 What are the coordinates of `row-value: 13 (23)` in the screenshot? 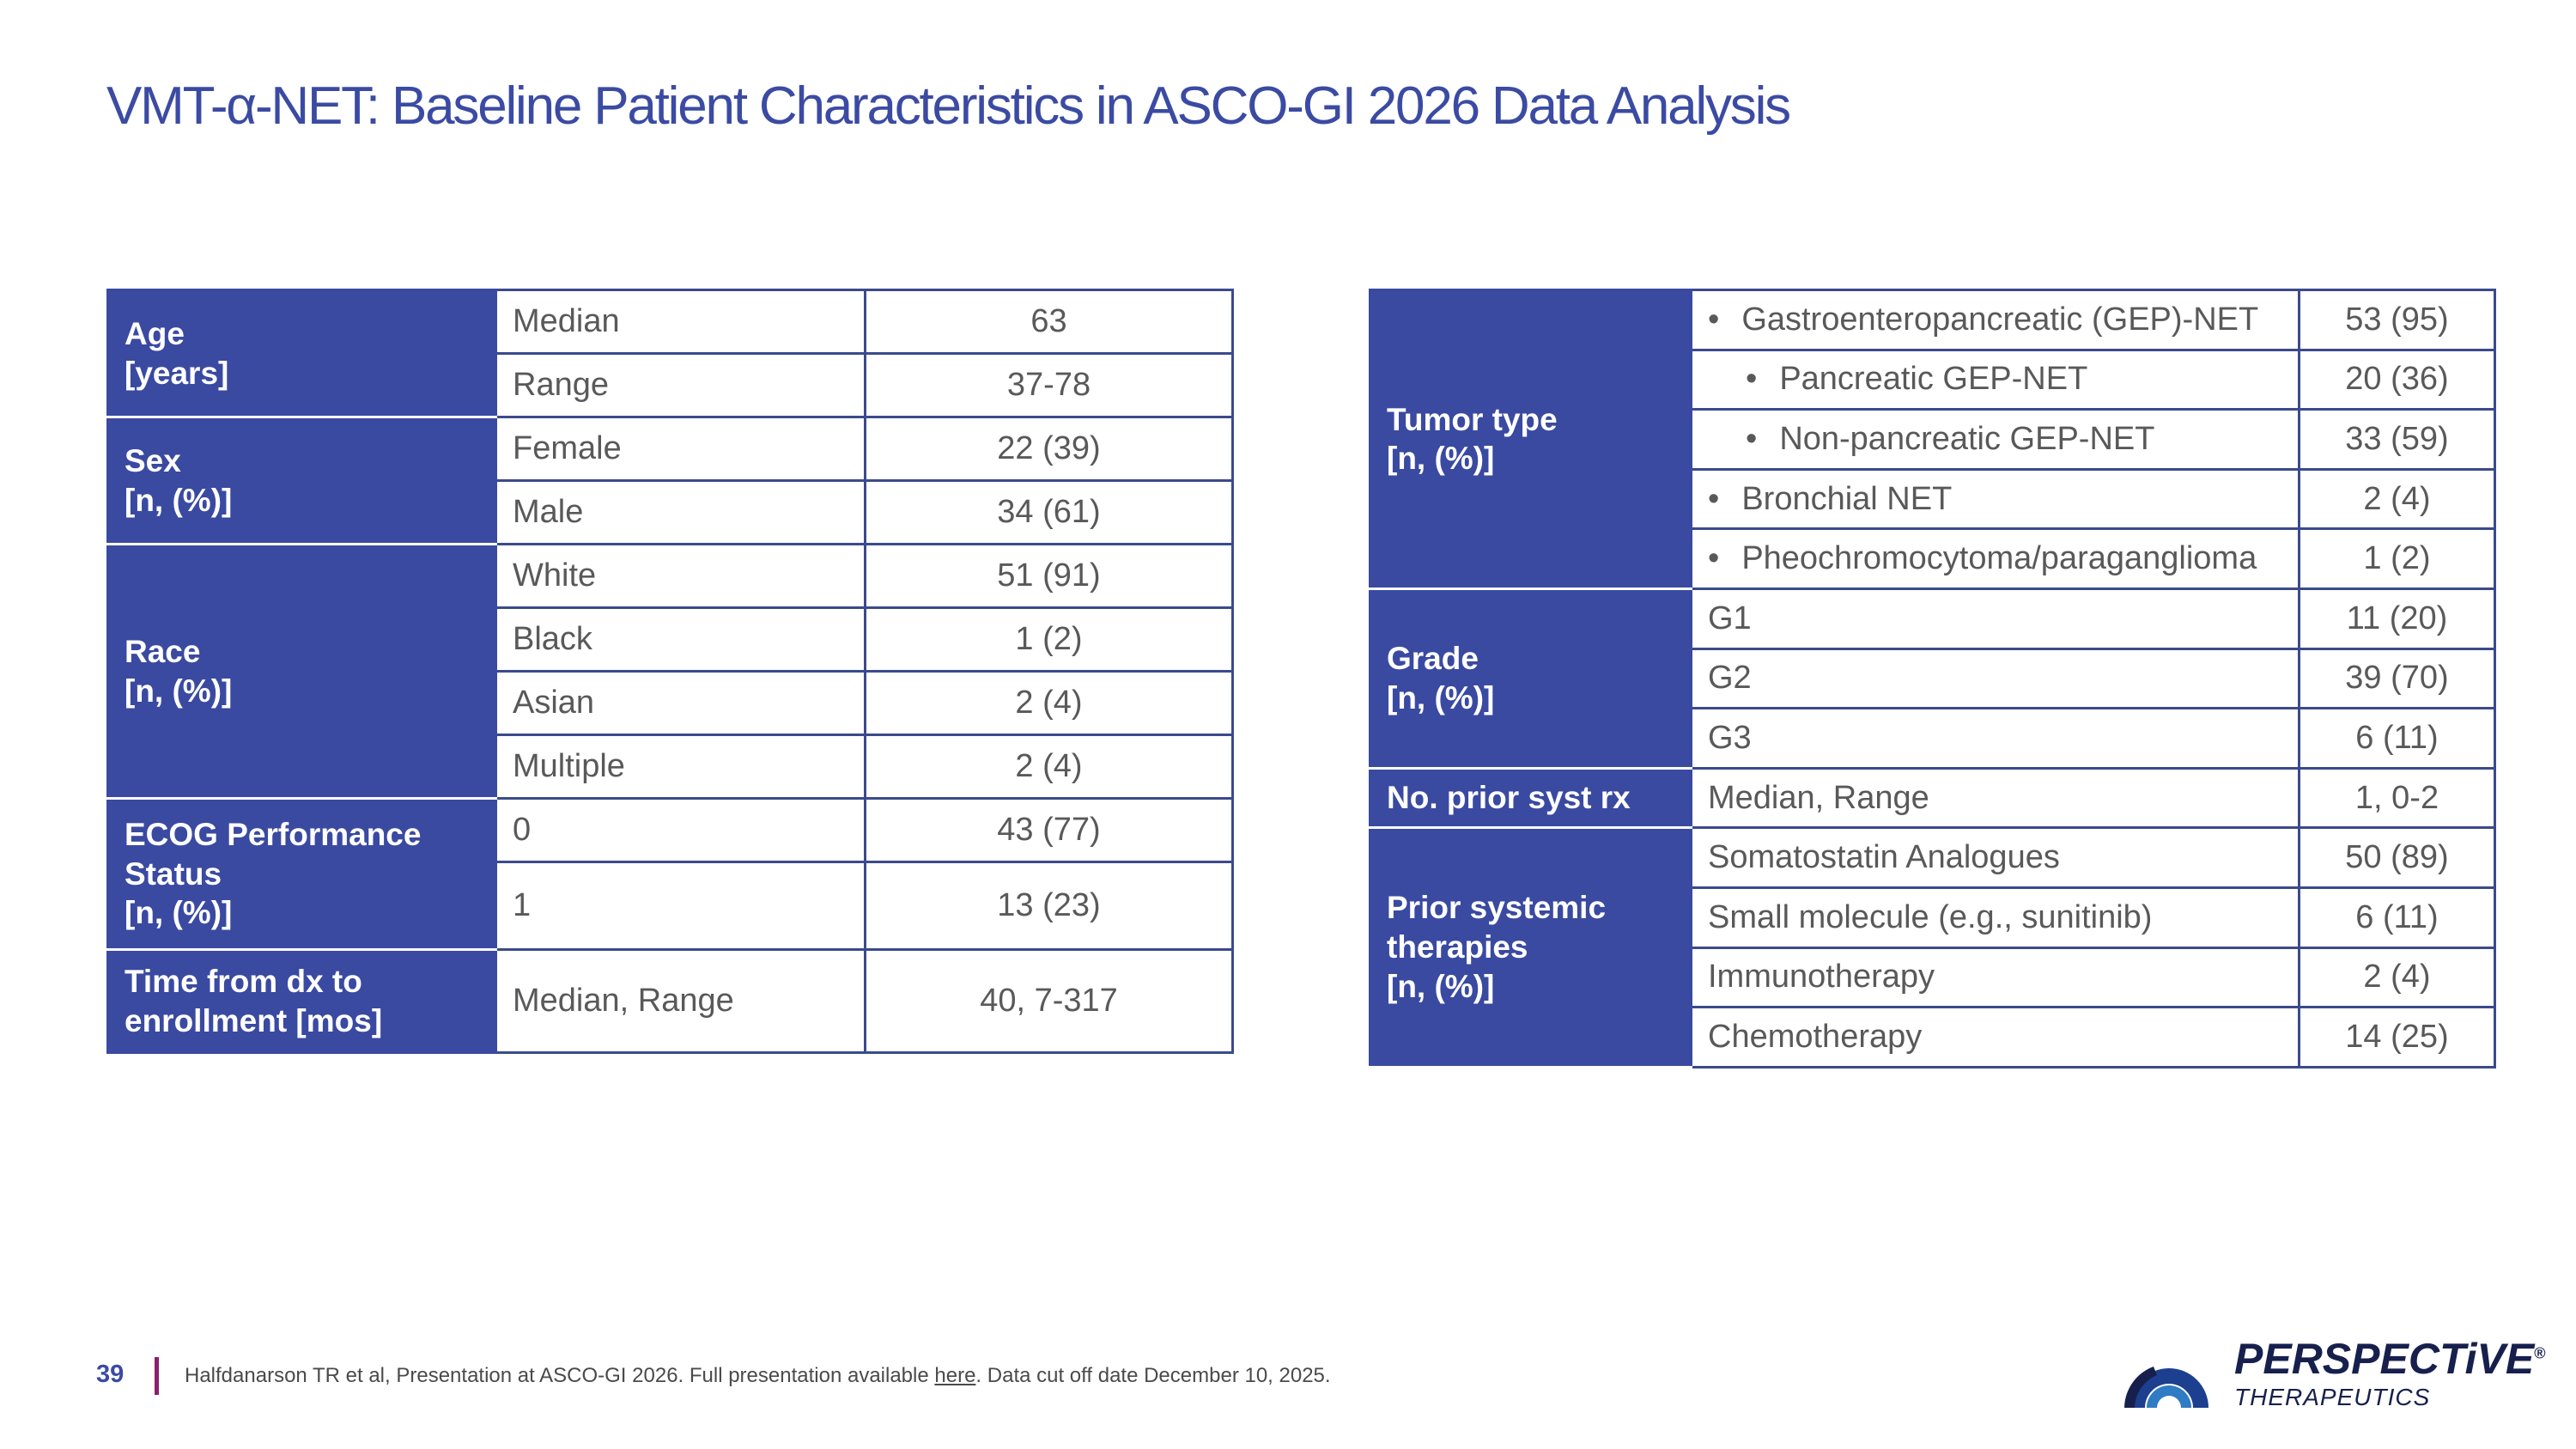 It's located at (1049, 906).